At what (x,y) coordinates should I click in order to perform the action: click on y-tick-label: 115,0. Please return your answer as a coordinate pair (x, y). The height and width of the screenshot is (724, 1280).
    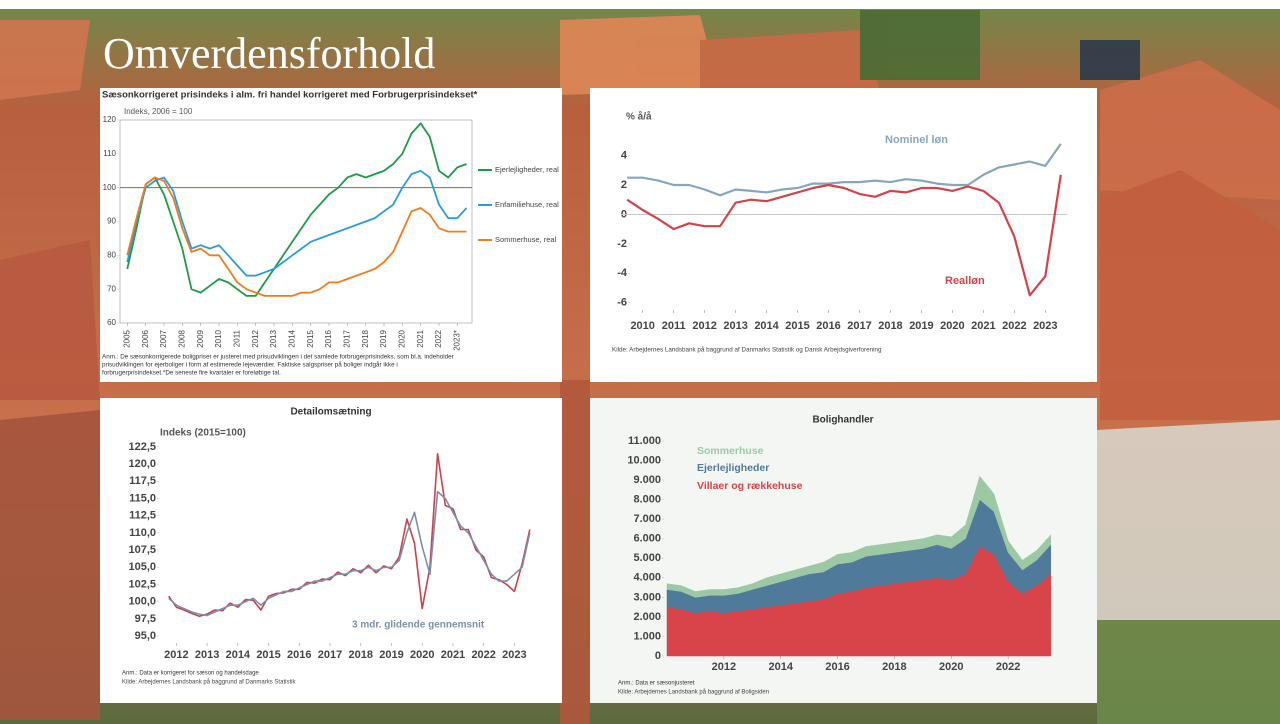
    Looking at the image, I should click on (142, 498).